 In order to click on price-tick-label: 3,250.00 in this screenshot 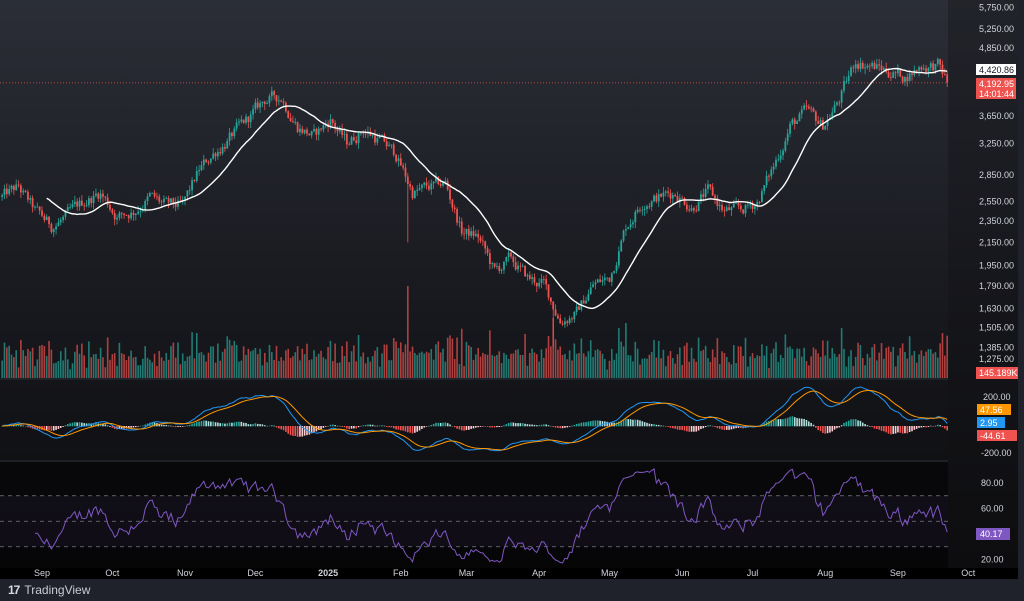, I will do `click(996, 144)`.